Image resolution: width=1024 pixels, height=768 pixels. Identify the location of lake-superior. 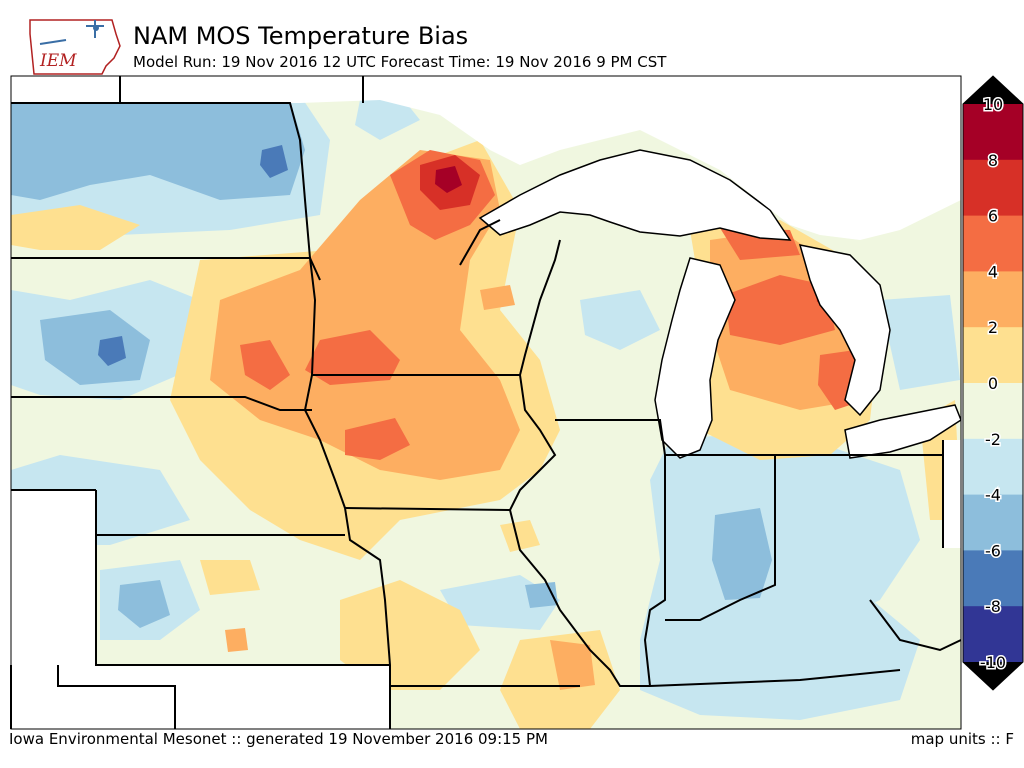
(635, 195).